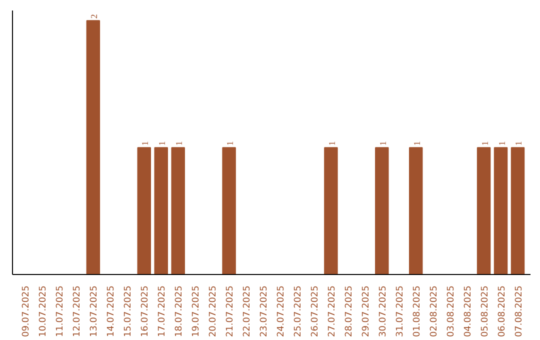 Image resolution: width=540 pixels, height=340 pixels. What do you see at coordinates (163, 312) in the screenshot?
I see `x-tick-label: 17.07.2025` at bounding box center [163, 312].